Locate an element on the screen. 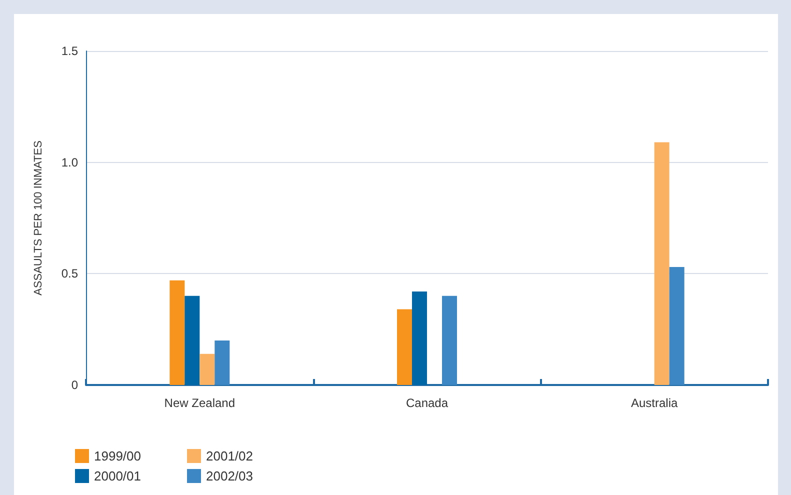 The height and width of the screenshot is (495, 791). legend-label: 2002/03 is located at coordinates (229, 476).